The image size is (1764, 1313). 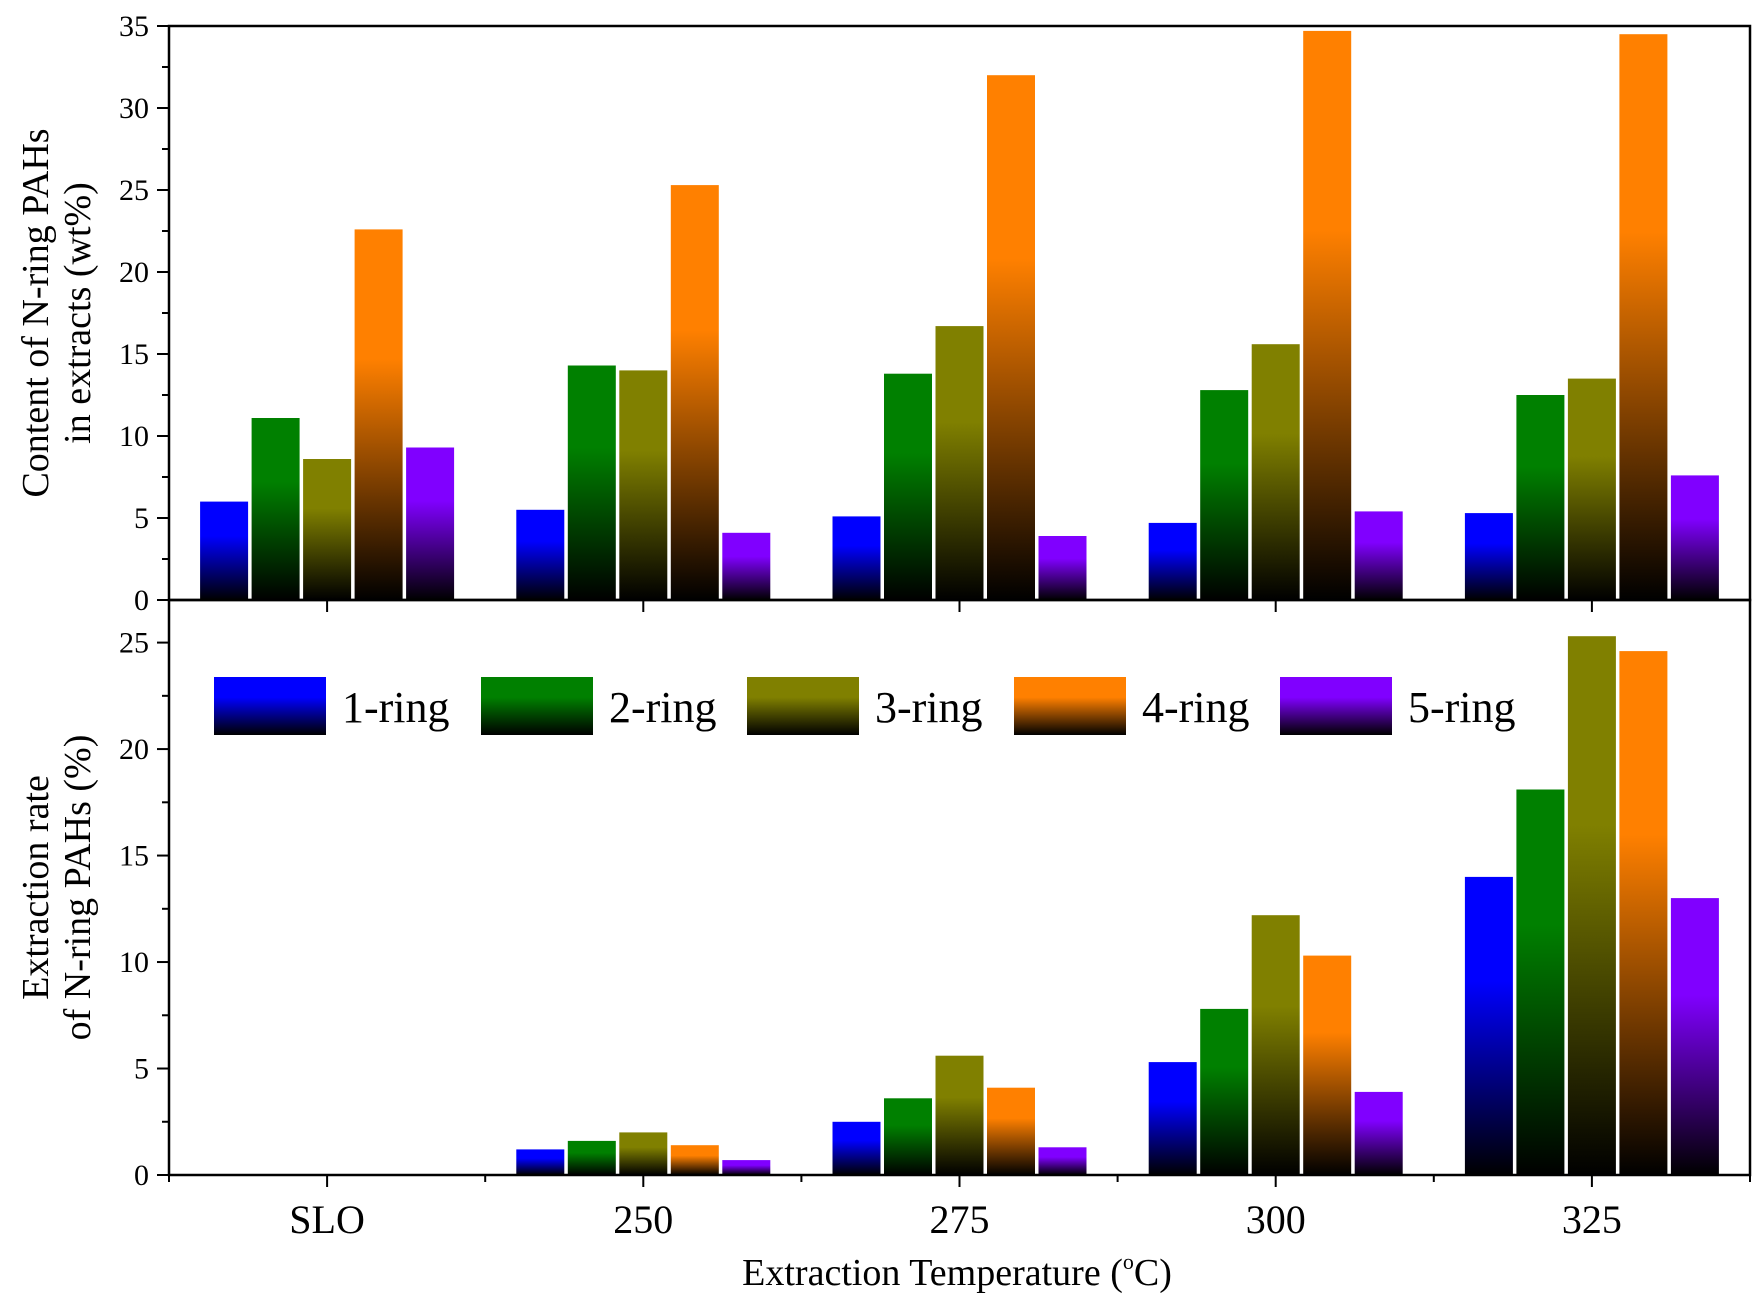 I want to click on legend-item-3-ring: 3-ring, so click(x=865, y=706).